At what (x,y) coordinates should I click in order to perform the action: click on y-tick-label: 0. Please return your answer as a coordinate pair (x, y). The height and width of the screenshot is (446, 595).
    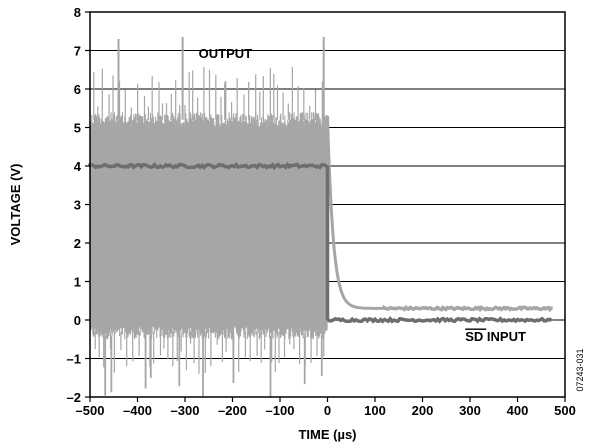
    Looking at the image, I should click on (77, 320).